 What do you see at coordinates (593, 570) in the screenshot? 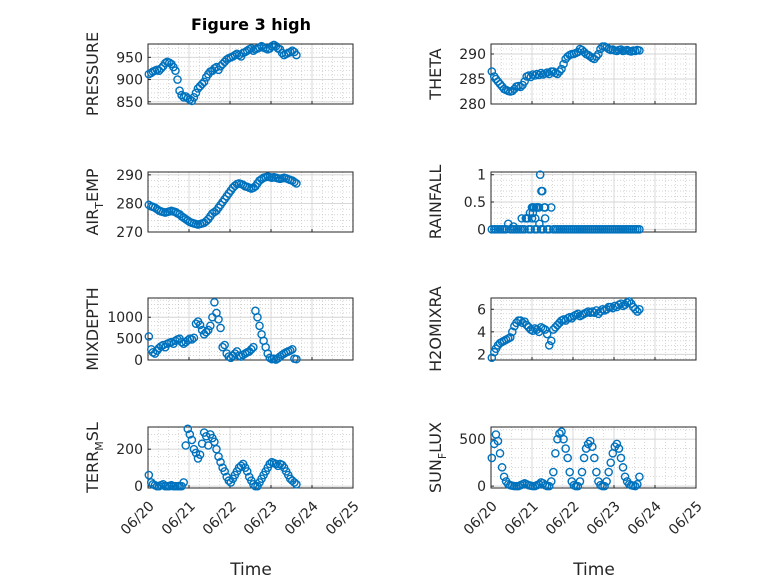
I see `x-axis-label-right: Time` at bounding box center [593, 570].